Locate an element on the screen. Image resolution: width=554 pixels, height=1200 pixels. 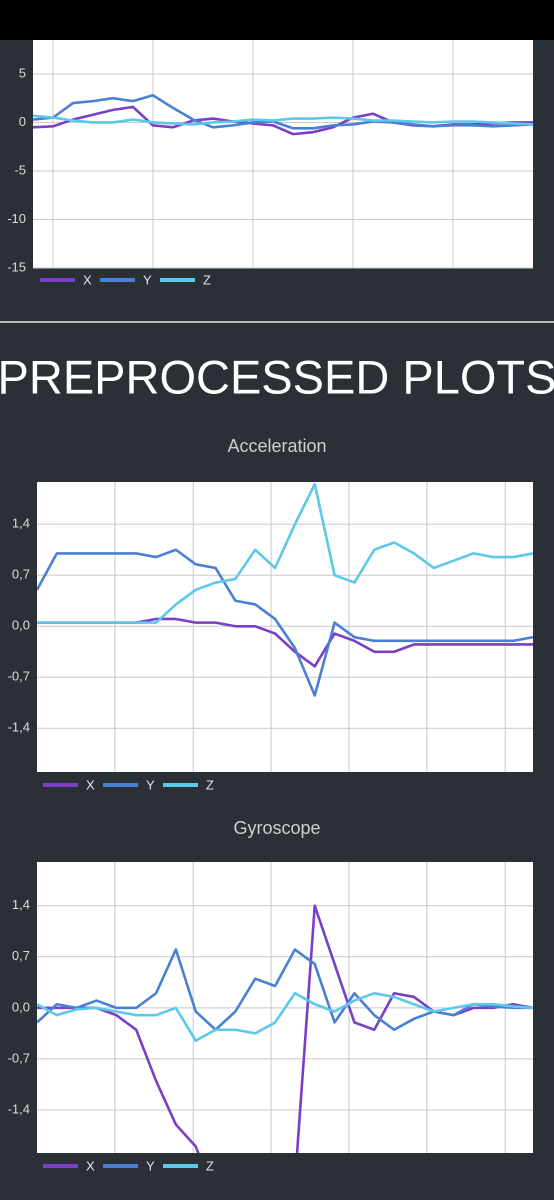
chart-title: Acceleration is located at coordinates (276, 446).